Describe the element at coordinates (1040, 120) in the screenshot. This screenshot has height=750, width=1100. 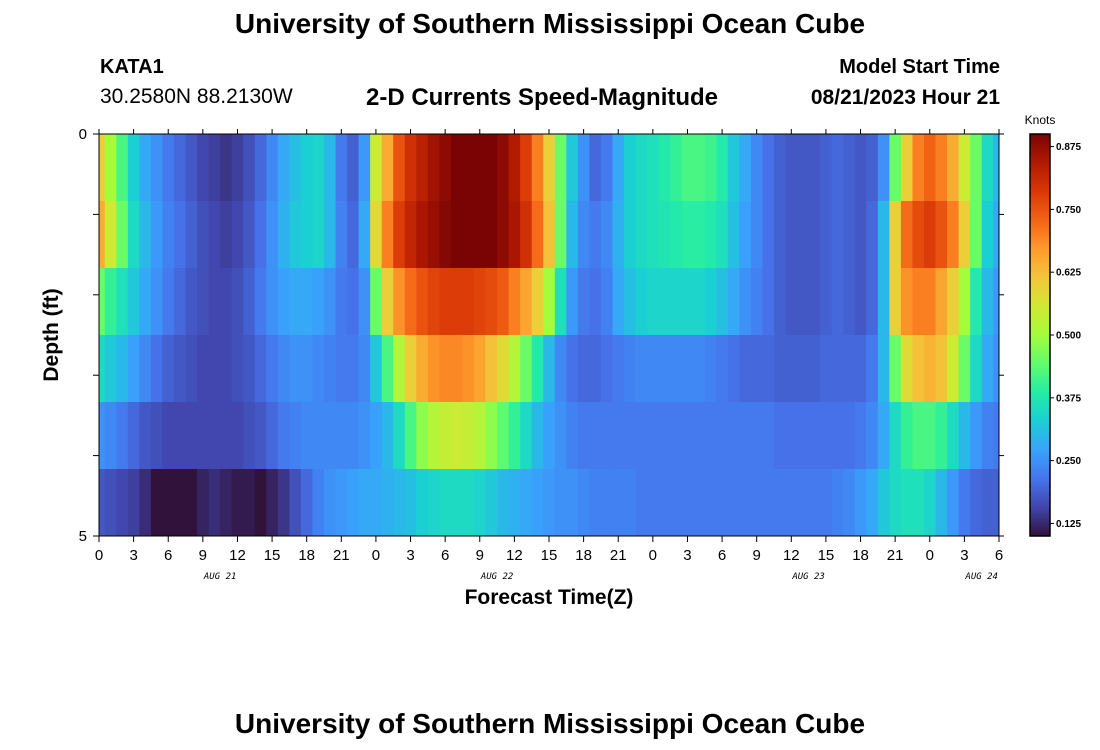
I see `colorbar-unit: Knots` at that location.